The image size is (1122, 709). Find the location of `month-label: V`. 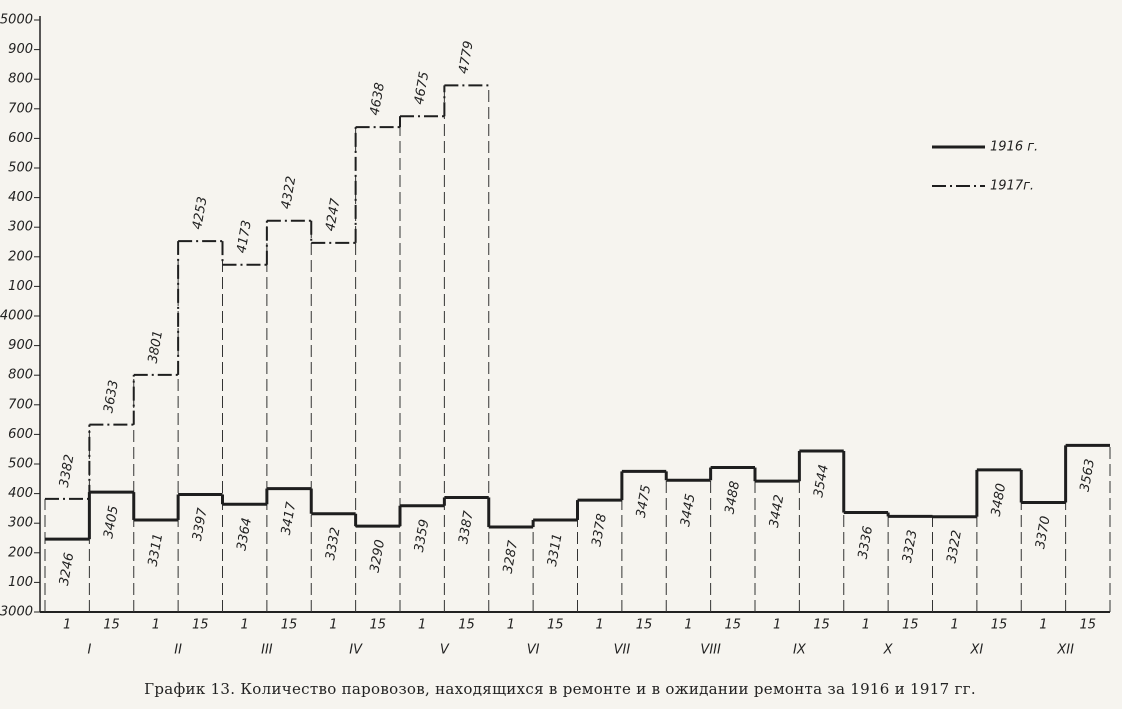

month-label: V is located at coordinates (445, 650).